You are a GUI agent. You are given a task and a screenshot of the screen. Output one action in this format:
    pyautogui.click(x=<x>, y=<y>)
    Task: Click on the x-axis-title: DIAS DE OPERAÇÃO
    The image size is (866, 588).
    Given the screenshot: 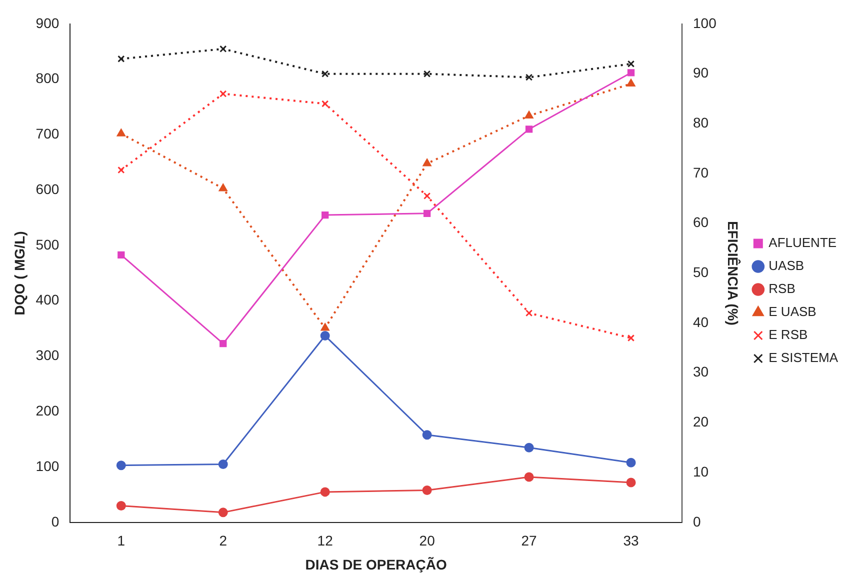 What is the action you would take?
    pyautogui.click(x=376, y=564)
    